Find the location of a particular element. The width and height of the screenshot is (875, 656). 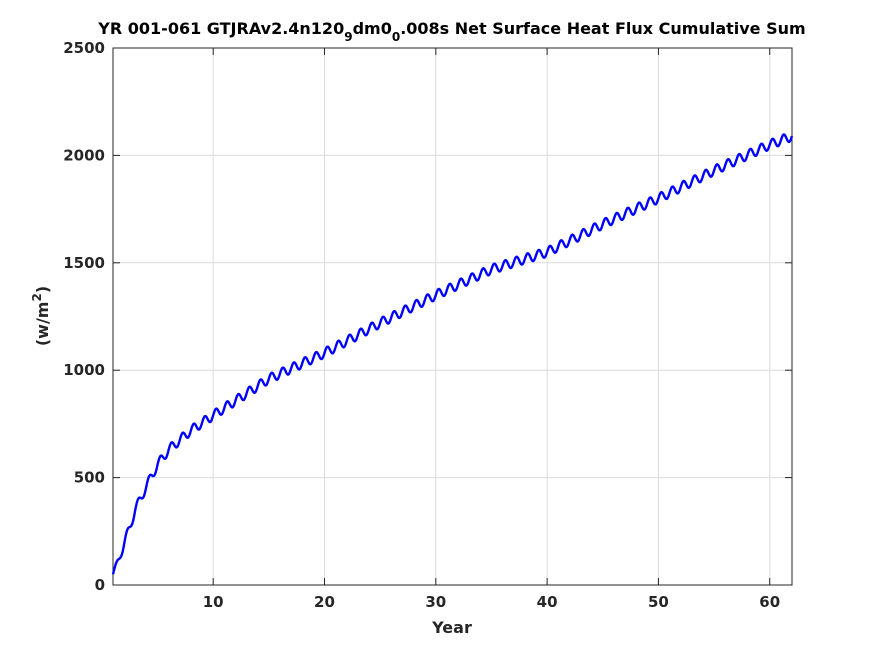

y-tick-label: 1500 is located at coordinates (84, 263).